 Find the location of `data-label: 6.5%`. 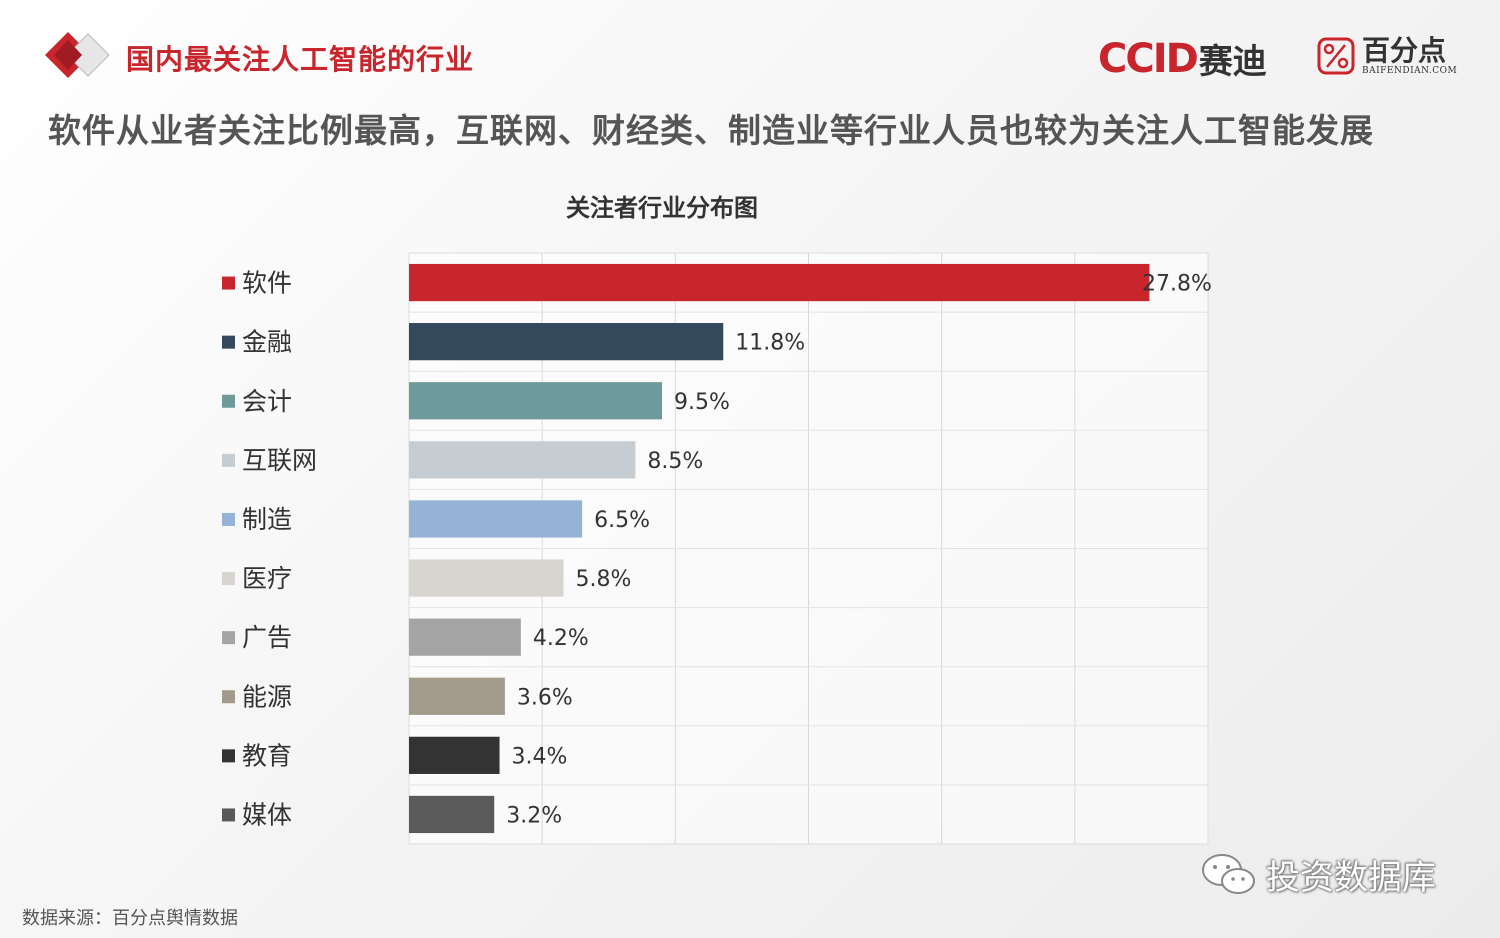

data-label: 6.5% is located at coordinates (622, 520).